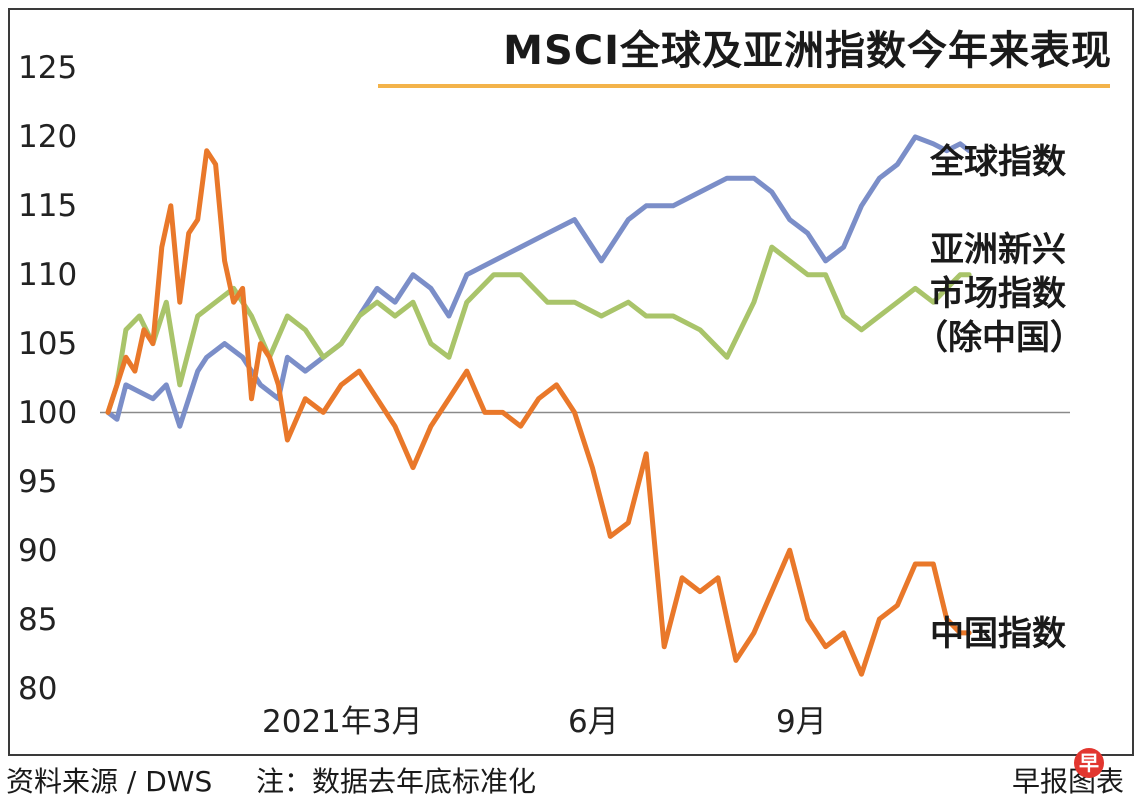 The height and width of the screenshot is (812, 1140). I want to click on x-tick-label: 2021年3月, so click(342, 722).